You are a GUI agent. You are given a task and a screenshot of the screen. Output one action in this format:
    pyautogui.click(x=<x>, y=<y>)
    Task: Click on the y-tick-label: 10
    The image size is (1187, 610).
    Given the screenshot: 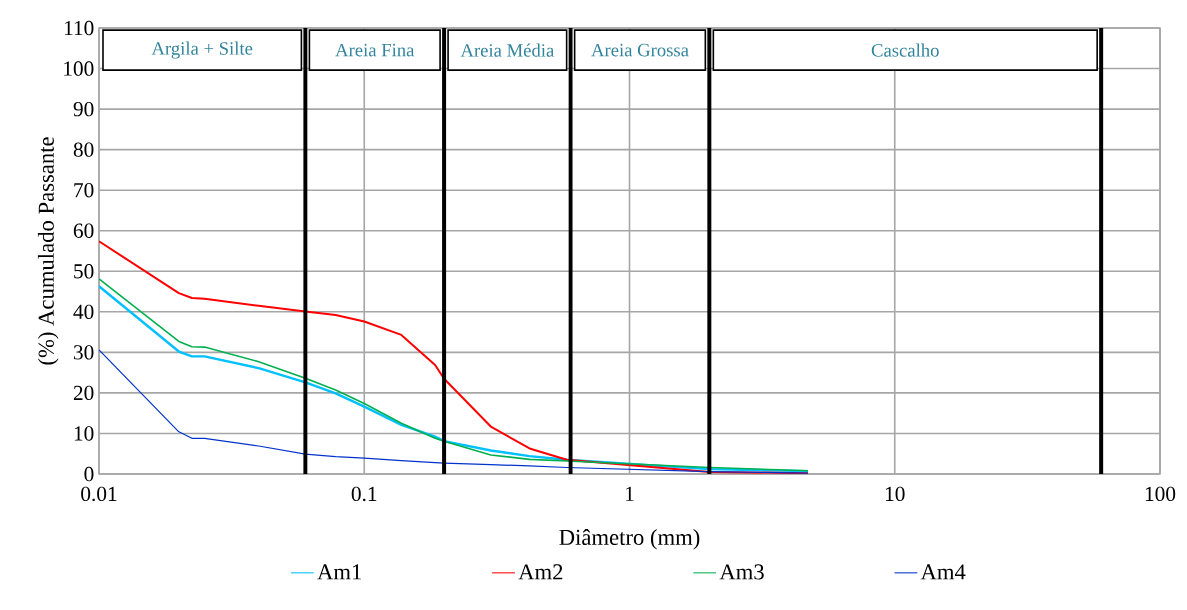 What is the action you would take?
    pyautogui.click(x=84, y=433)
    